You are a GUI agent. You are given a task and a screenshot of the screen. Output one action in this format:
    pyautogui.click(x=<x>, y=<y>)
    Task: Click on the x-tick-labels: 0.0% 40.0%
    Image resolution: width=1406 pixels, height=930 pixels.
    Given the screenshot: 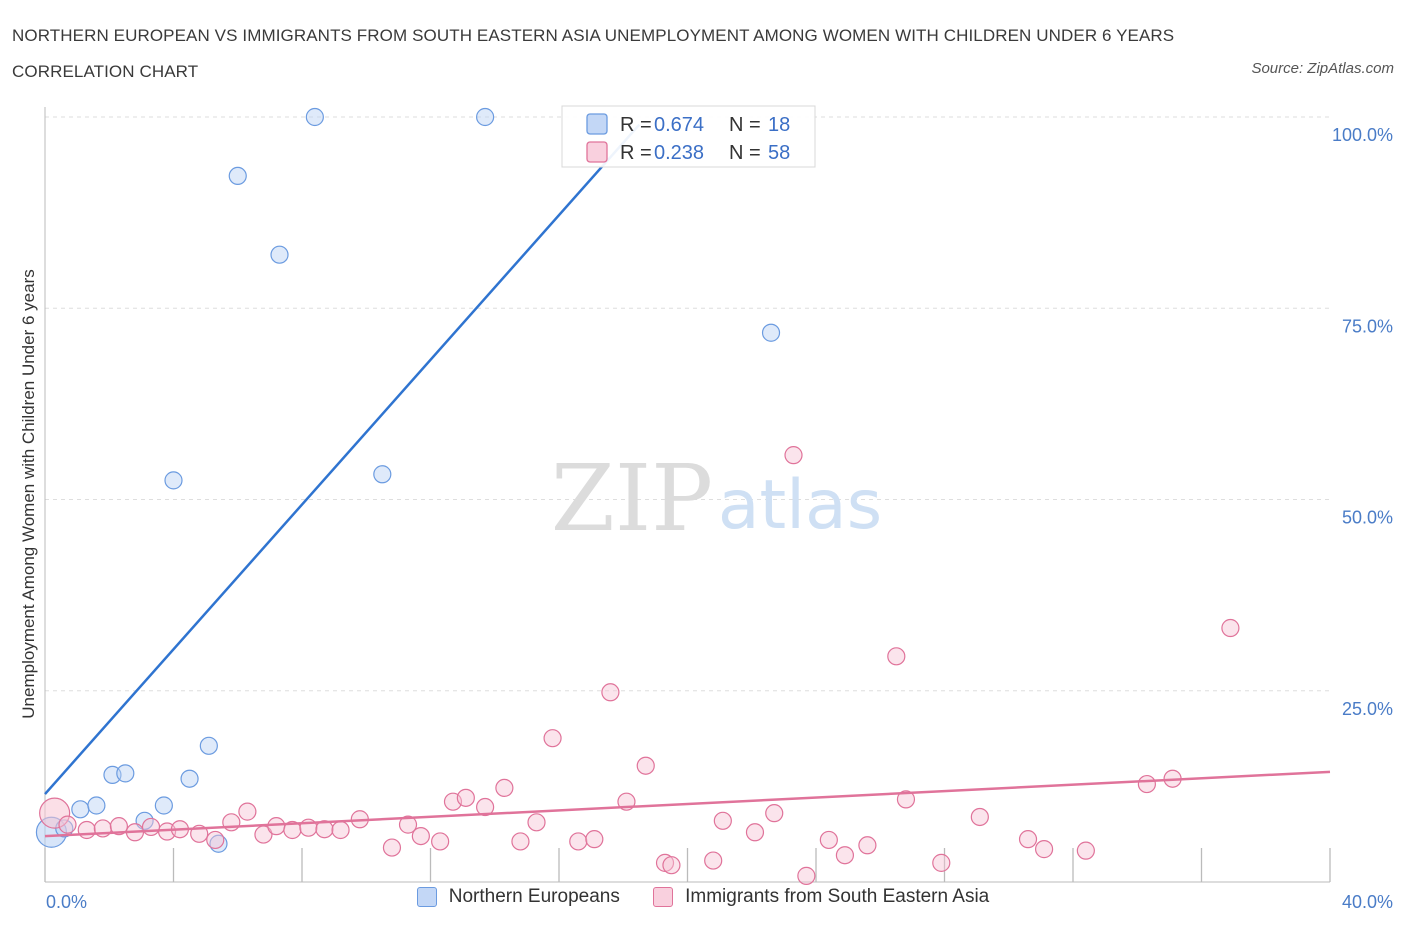 What is the action you would take?
    pyautogui.click(x=719, y=902)
    